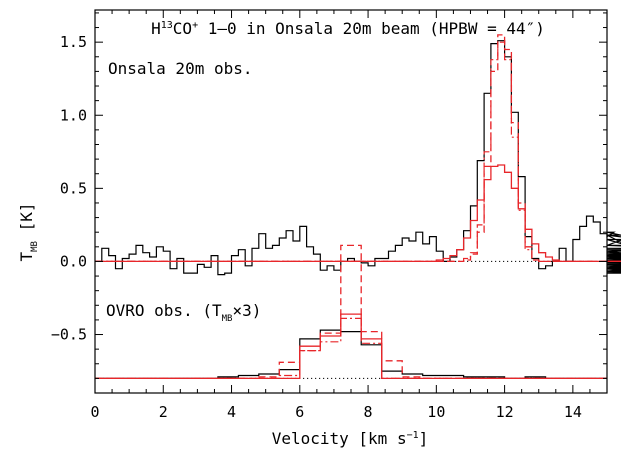 The image size is (621, 450). I want to click on x-axis-title: Velocity [km s−1], so click(350, 438).